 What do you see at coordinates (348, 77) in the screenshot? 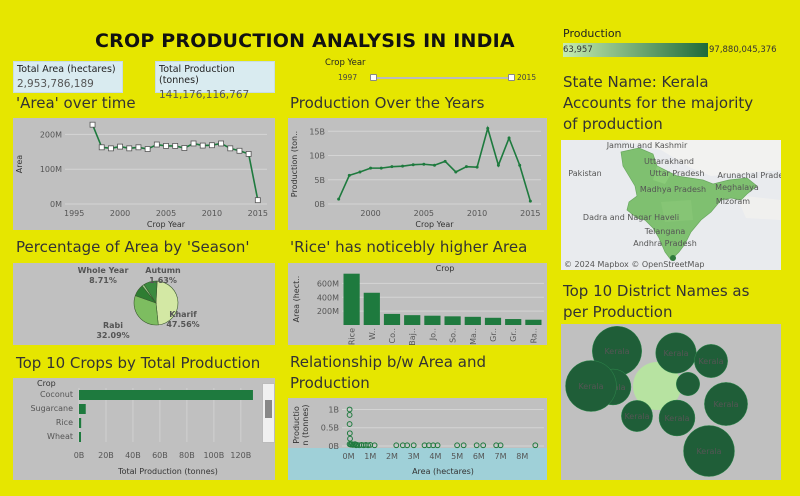
I see `crop-year-min: 1997` at bounding box center [348, 77].